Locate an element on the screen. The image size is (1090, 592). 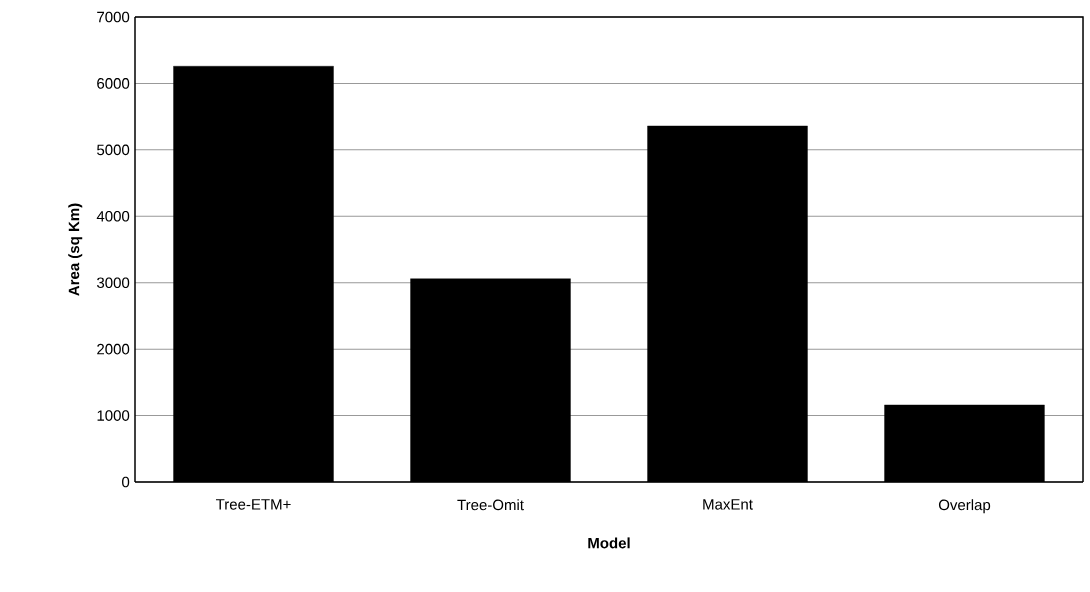
x-tick-label: Tree-Omit is located at coordinates (490, 505).